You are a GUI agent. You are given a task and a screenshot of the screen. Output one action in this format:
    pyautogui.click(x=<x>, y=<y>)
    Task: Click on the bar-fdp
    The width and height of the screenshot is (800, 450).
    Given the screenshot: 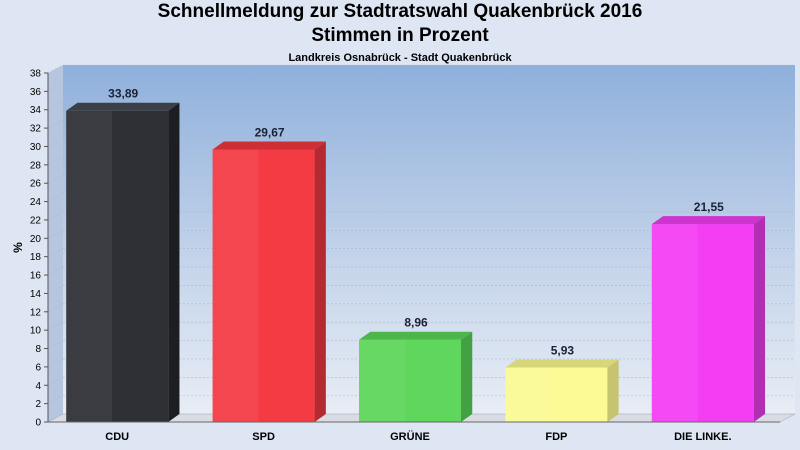 What is the action you would take?
    pyautogui.click(x=562, y=390)
    